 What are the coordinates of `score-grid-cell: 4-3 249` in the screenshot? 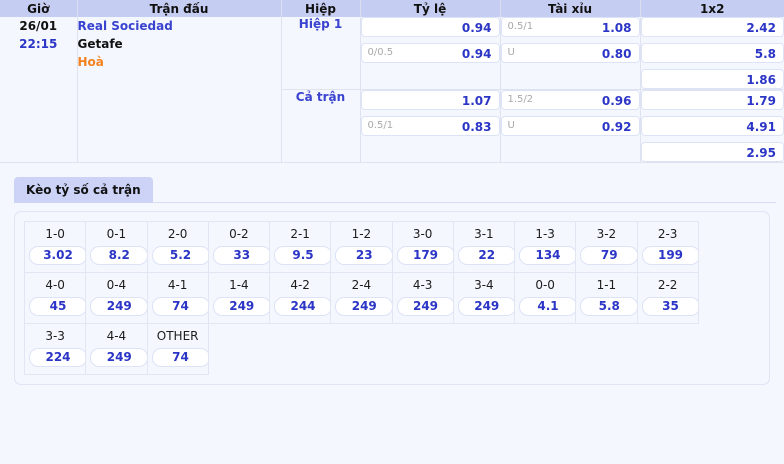 It's located at (423, 298).